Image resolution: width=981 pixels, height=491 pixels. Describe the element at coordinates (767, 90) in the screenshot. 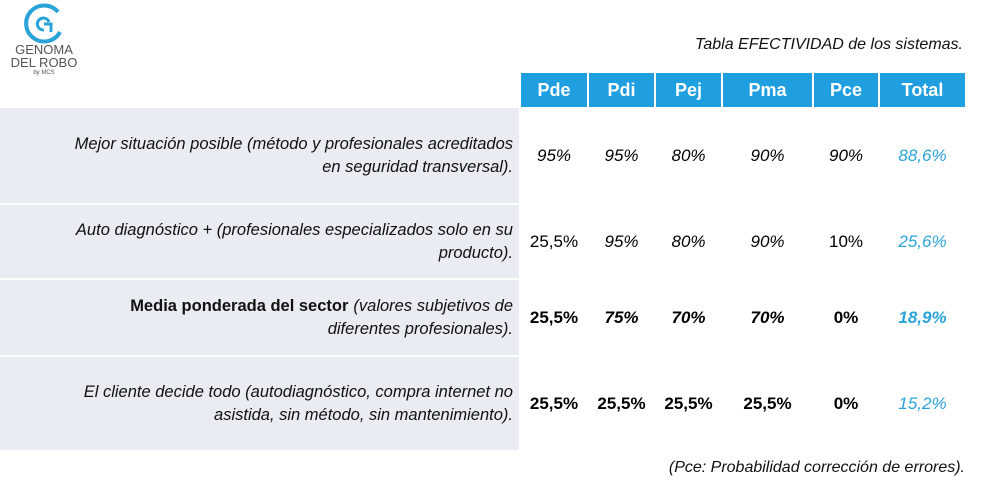

I see `column-header: Pma` at that location.